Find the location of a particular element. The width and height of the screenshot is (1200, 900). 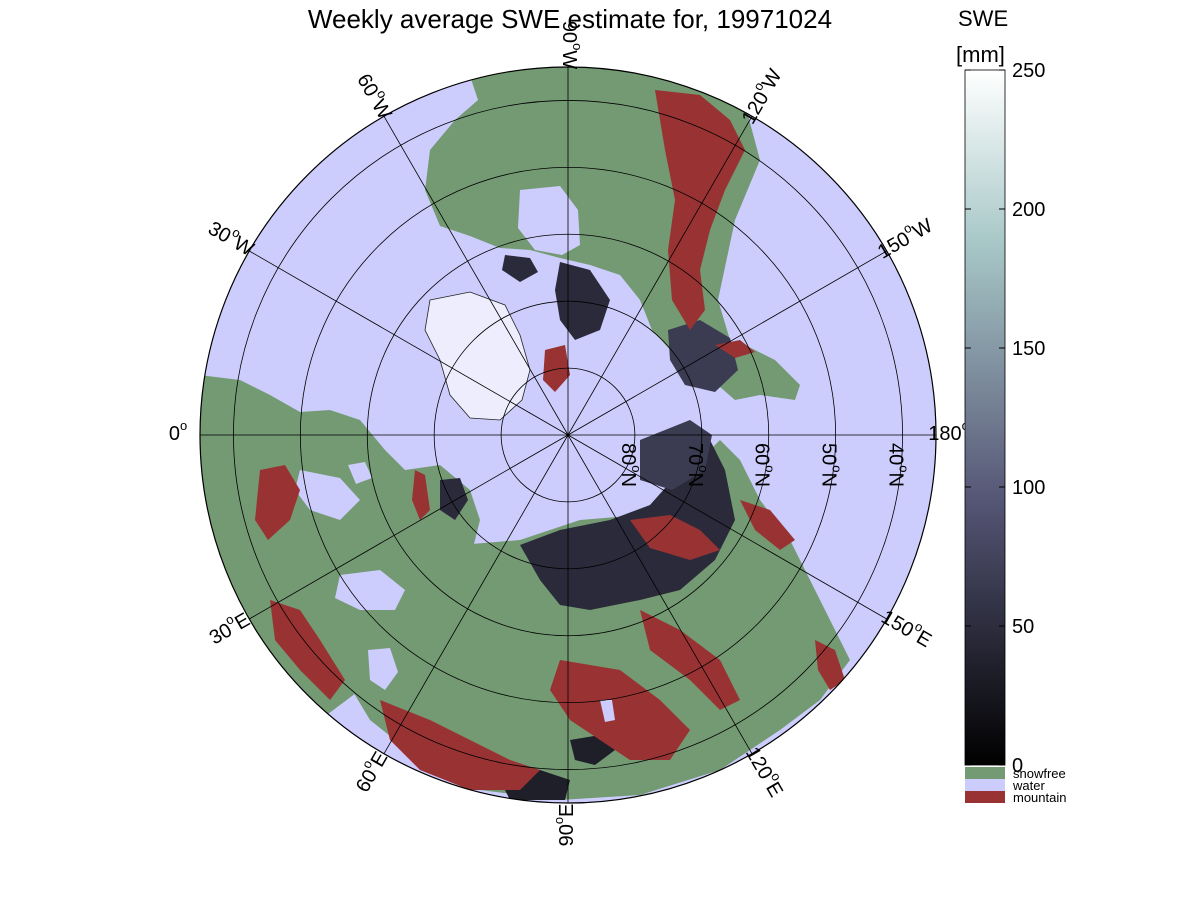

sea-black is located at coordinates (370, 590).